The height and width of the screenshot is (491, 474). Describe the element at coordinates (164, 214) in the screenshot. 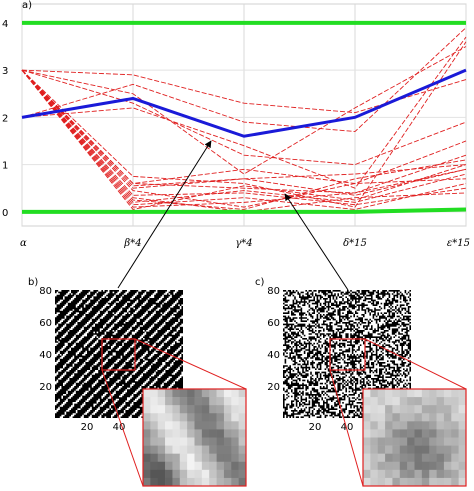

I see `arrow-to-panel-a-from-b` at that location.